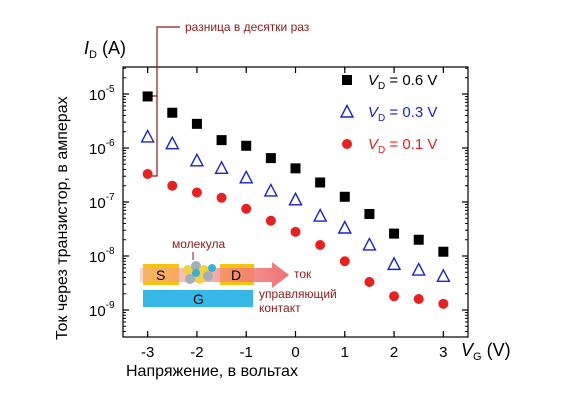 Image resolution: width=561 pixels, height=410 pixels. I want to click on drain-letter: D, so click(236, 275).